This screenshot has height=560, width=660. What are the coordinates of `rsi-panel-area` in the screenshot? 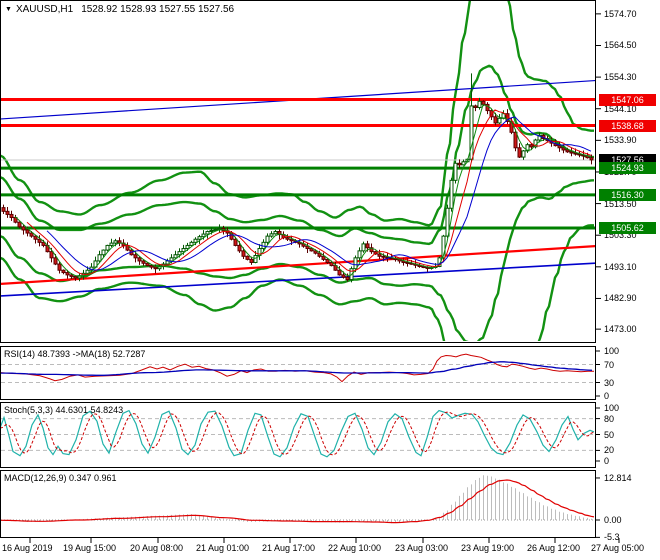 It's located at (298, 368).